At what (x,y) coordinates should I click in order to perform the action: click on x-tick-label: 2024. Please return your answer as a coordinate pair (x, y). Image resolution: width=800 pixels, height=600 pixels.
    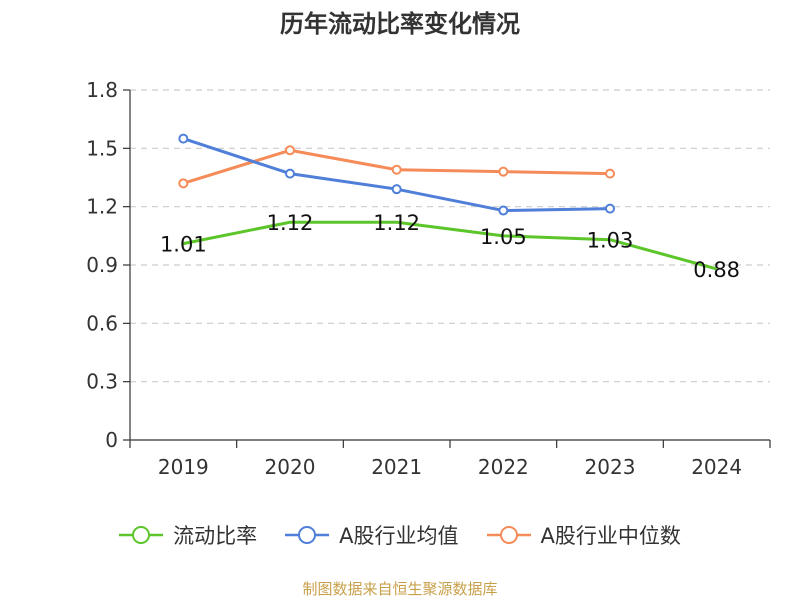
    Looking at the image, I should click on (716, 467).